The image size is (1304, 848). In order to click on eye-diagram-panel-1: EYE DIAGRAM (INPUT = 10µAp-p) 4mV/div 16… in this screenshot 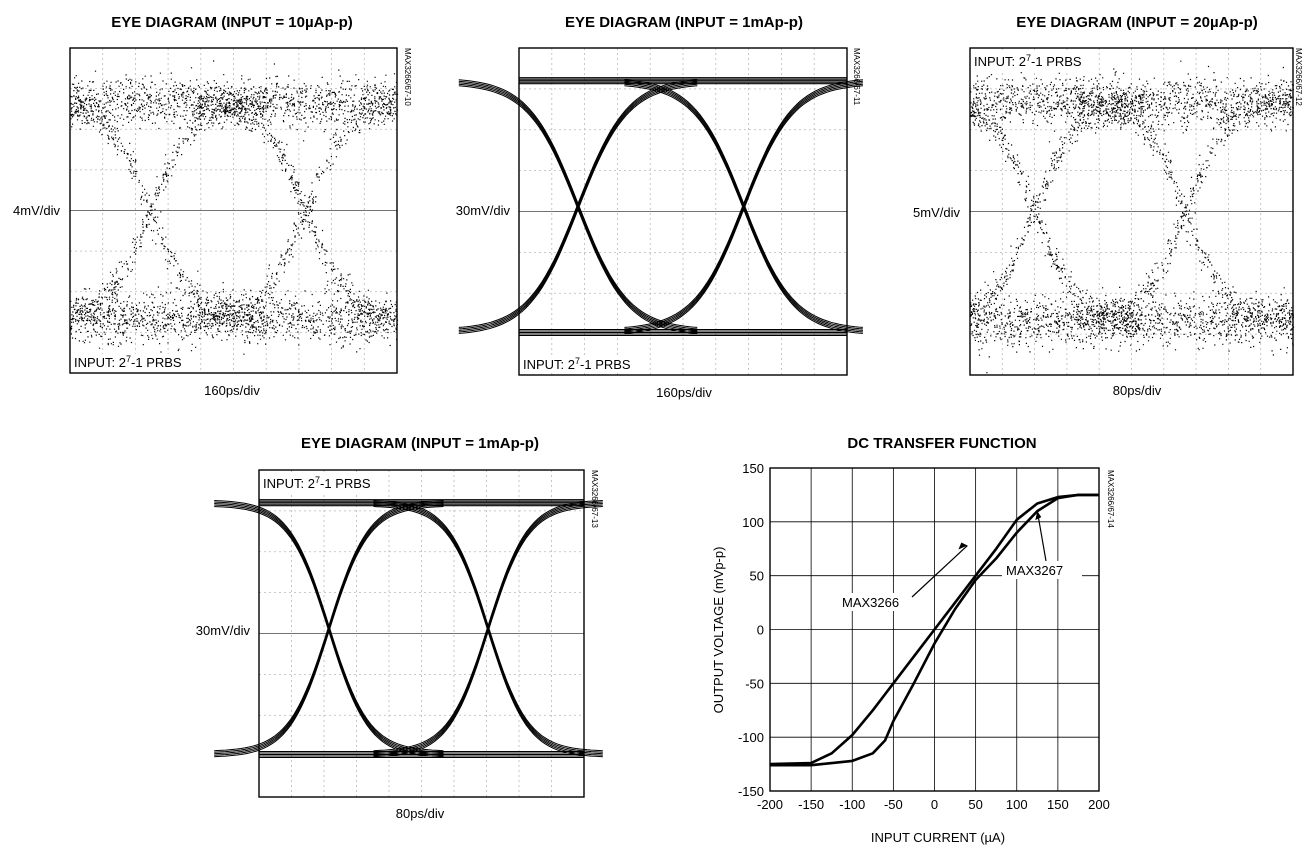, I will do `click(212, 206)`.